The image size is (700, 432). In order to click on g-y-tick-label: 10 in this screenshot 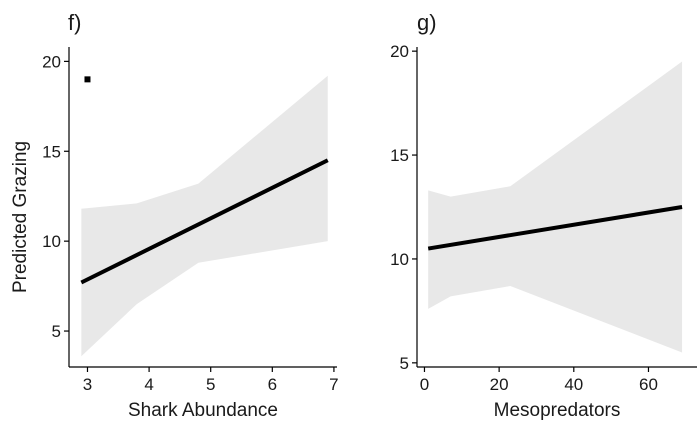, I will do `click(399, 259)`.